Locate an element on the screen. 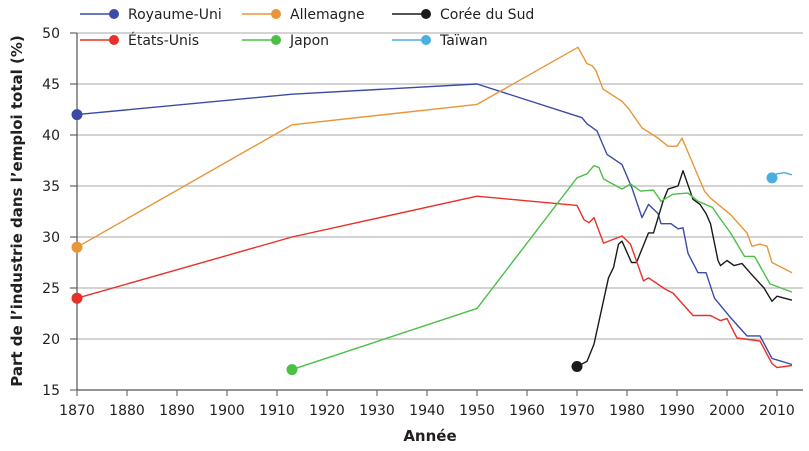  x-tick-label: 1900 is located at coordinates (227, 411).